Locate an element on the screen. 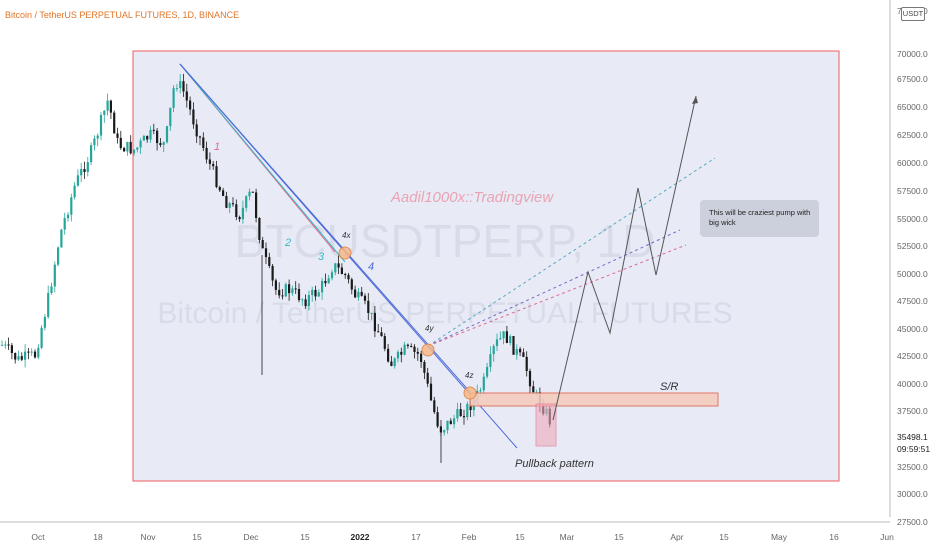 Image resolution: width=932 pixels, height=555 pixels. projection-dashed-purple is located at coordinates (554, 288).